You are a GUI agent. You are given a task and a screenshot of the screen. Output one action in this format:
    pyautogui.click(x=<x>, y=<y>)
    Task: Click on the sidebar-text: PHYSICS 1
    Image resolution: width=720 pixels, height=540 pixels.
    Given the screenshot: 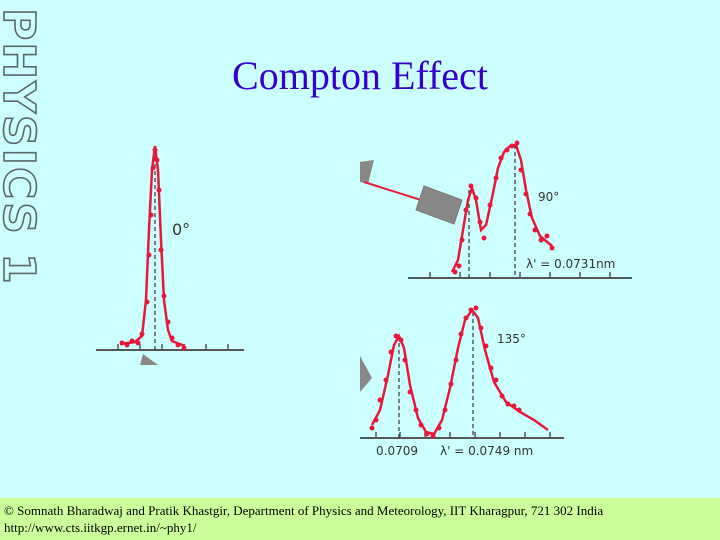 What is the action you would take?
    pyautogui.click(x=20, y=147)
    